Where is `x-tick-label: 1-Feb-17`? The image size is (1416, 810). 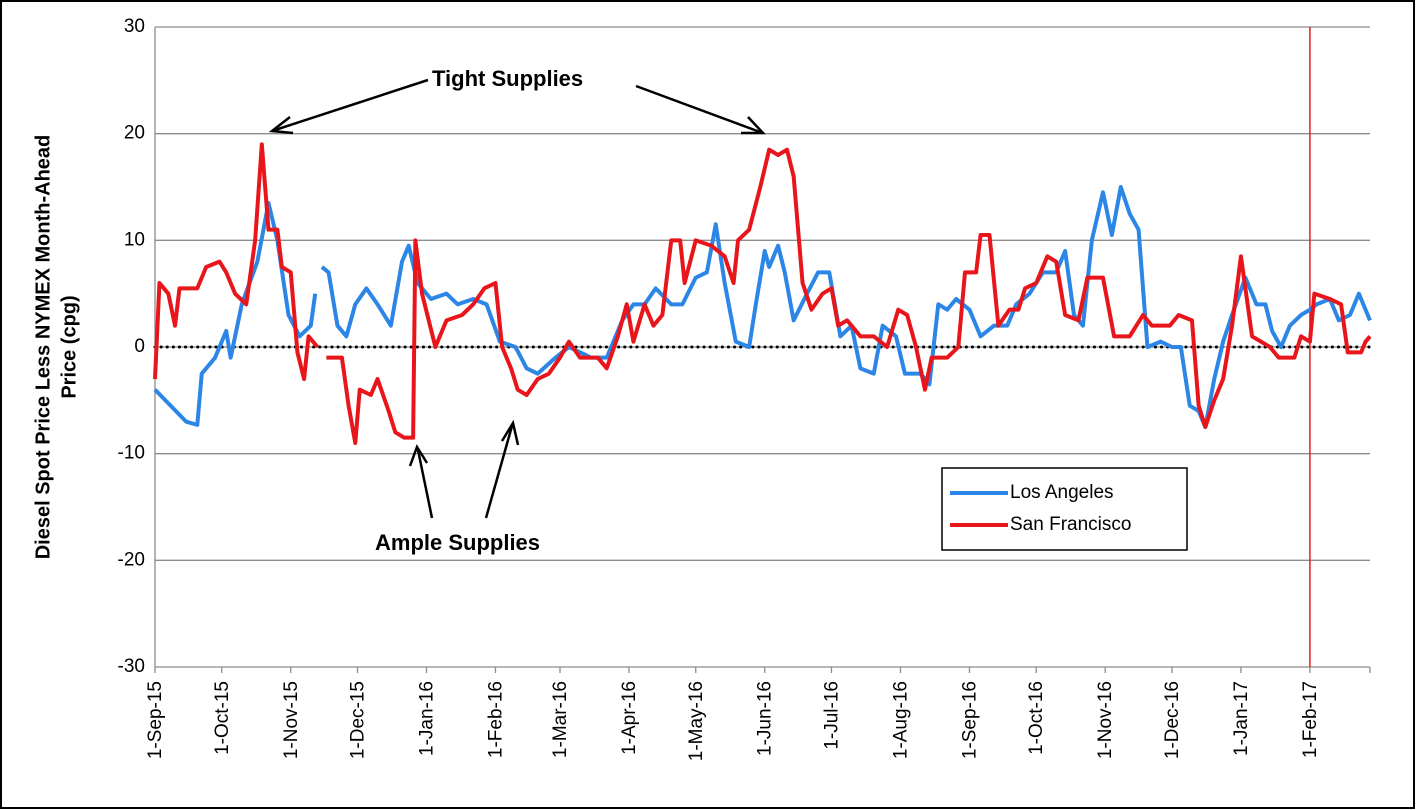
x-tick-label: 1-Feb-17 is located at coordinates (1310, 719).